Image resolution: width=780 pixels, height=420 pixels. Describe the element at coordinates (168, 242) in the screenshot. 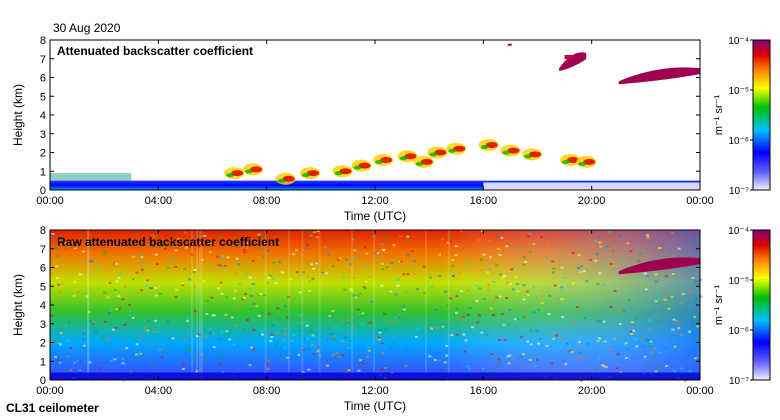

I see `panel-title-2: Raw attenuated backscatter coefficient` at that location.